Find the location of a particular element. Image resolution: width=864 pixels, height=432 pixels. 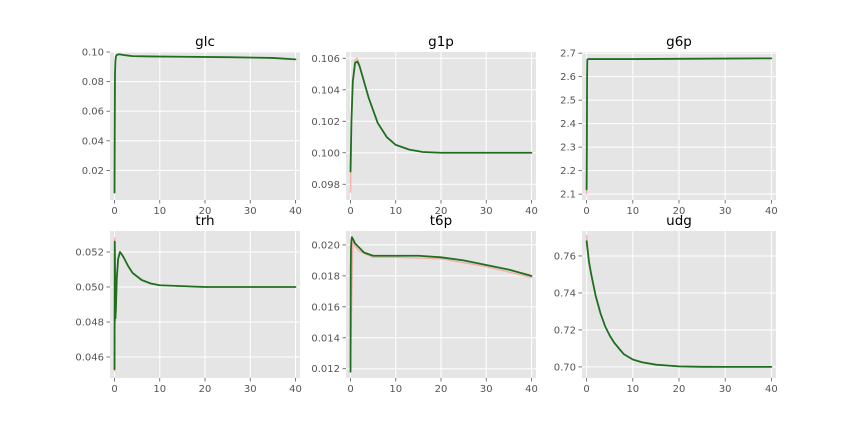

subplot-trh: 0 10 20 30 40 0.046 0.048 0.050 0.052 trh is located at coordinates (188, 304).